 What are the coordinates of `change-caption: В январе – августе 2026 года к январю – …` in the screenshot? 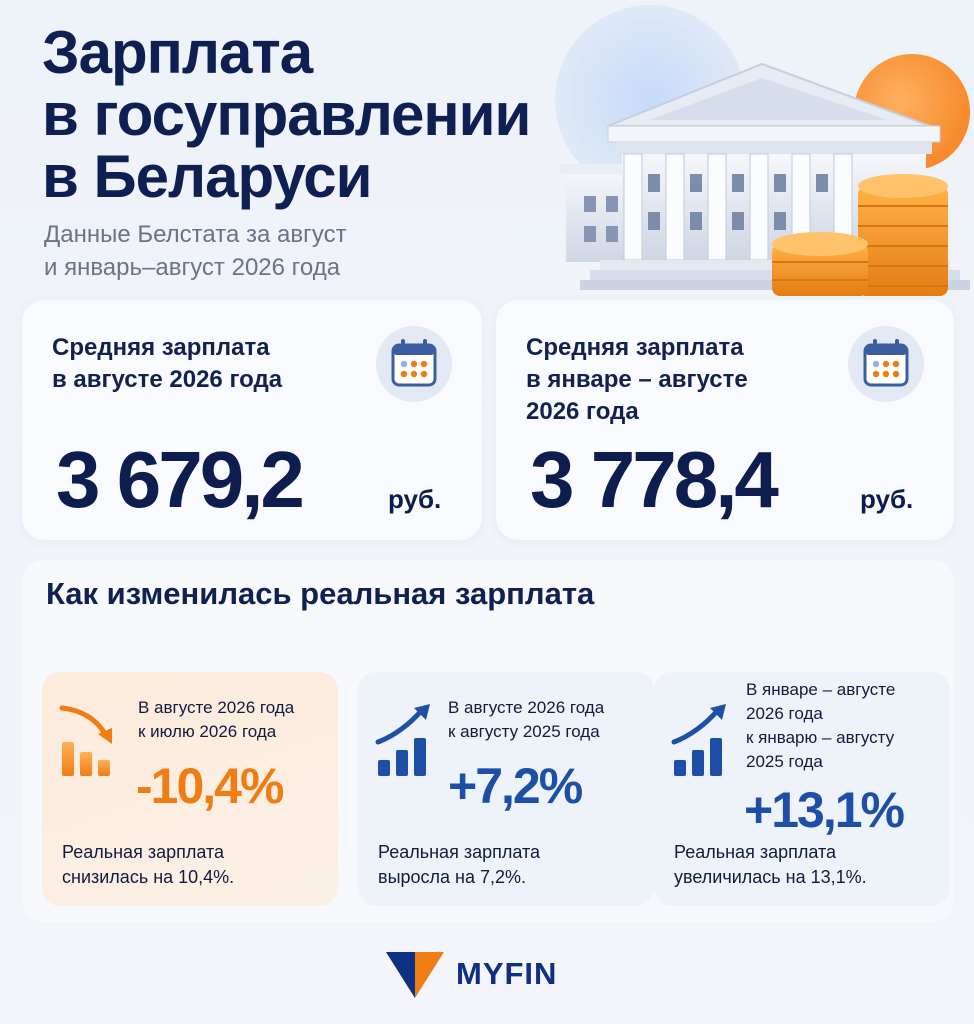 It's located at (820, 726).